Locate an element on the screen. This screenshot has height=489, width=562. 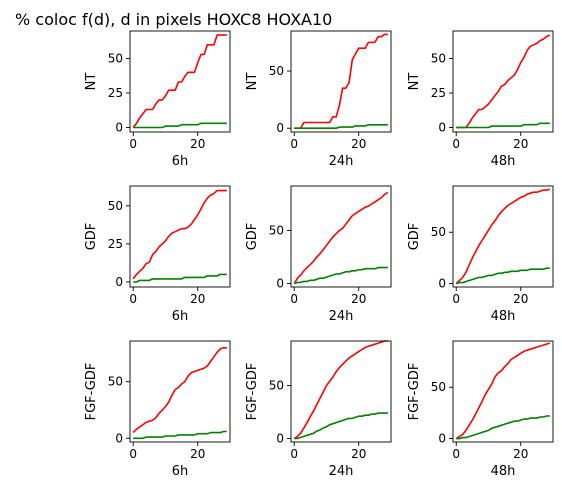
chart-panel: 0 20 0 50 48h FGF-GDF is located at coordinates (480, 409).